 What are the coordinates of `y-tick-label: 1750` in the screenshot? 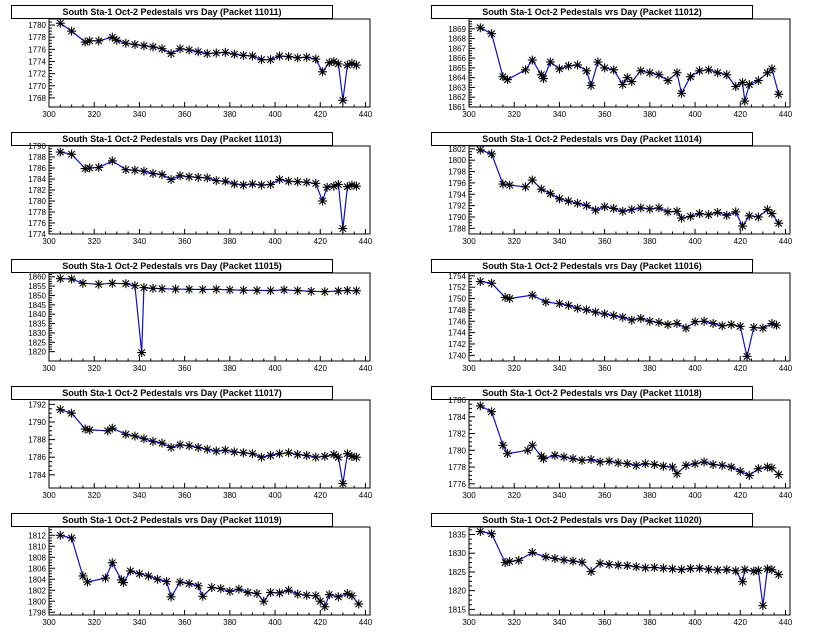 It's located at (457, 299).